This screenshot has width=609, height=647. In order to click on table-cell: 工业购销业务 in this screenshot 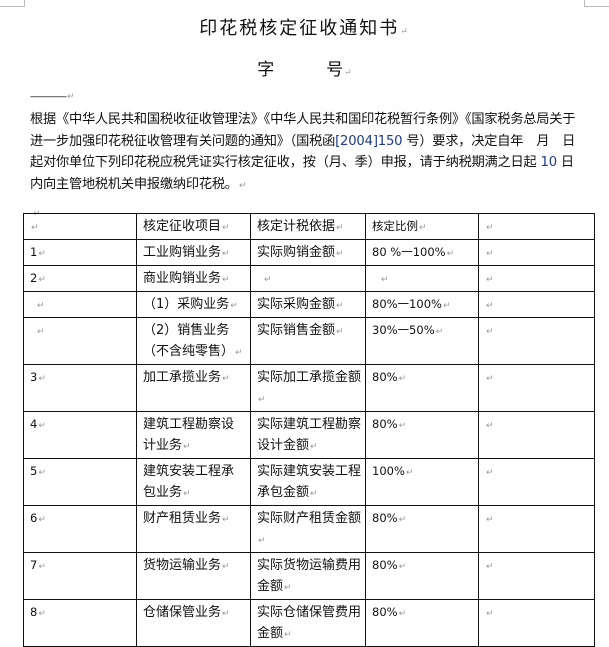, I will do `click(193, 252)`.